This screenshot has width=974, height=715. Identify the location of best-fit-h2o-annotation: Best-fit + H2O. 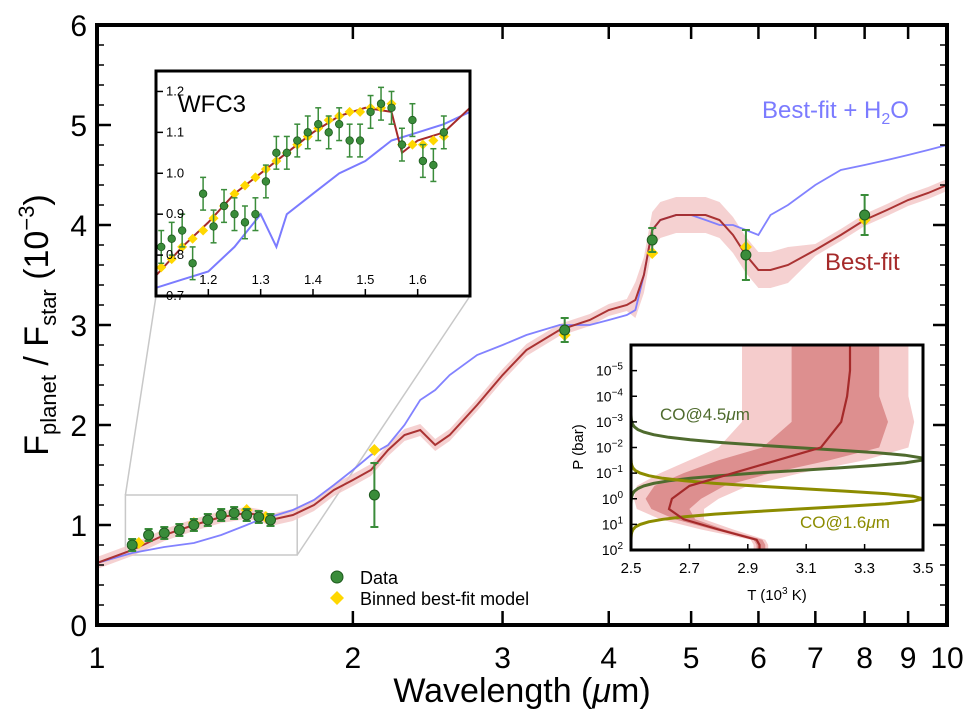
(835, 112).